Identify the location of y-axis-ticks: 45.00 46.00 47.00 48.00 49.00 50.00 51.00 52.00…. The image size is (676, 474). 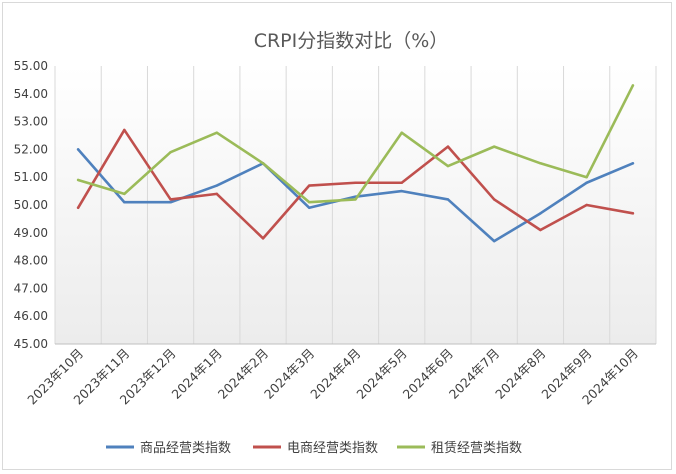
(31, 205).